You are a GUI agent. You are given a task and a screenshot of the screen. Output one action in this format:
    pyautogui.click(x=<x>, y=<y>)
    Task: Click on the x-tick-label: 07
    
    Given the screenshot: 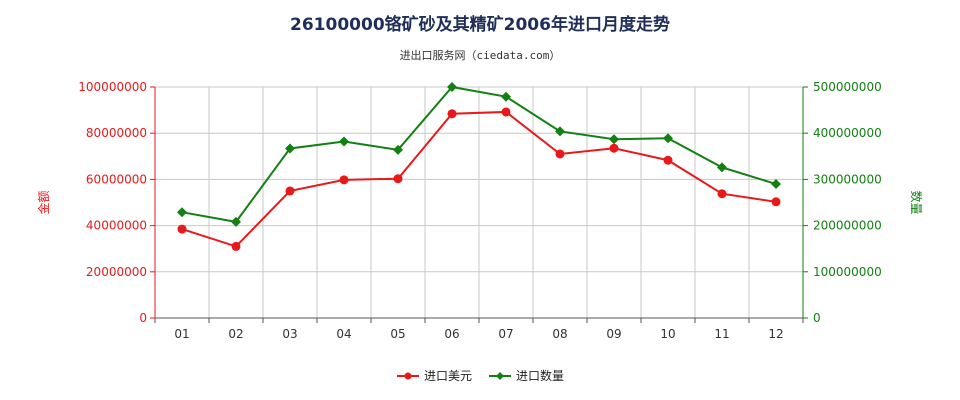 What is the action you would take?
    pyautogui.click(x=505, y=334)
    